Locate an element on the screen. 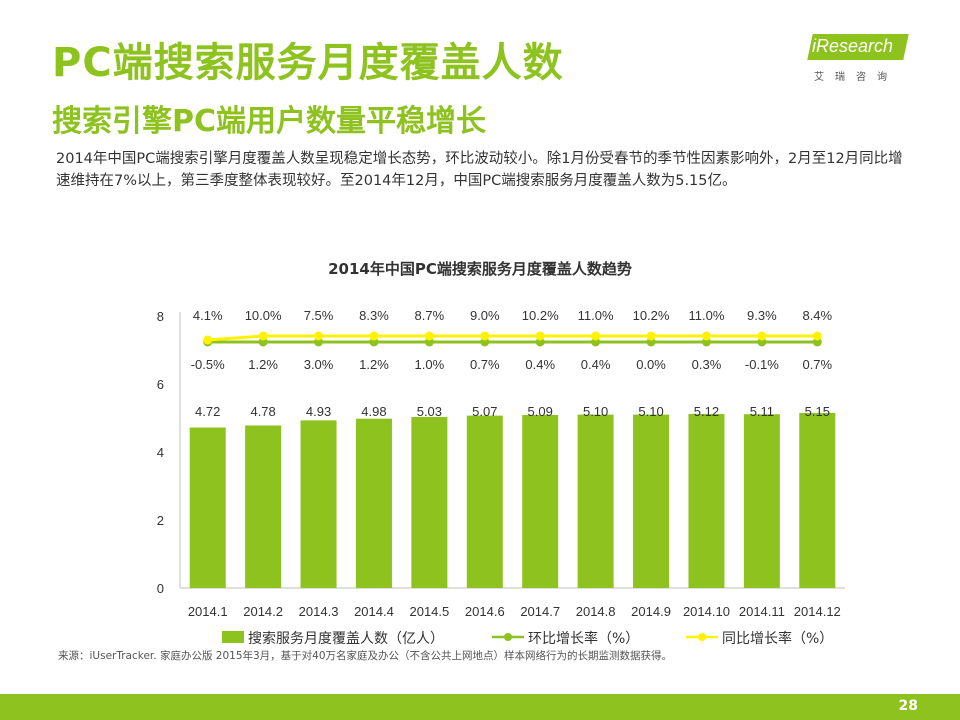 The height and width of the screenshot is (720, 960). mom-label: 1.0% is located at coordinates (430, 364).